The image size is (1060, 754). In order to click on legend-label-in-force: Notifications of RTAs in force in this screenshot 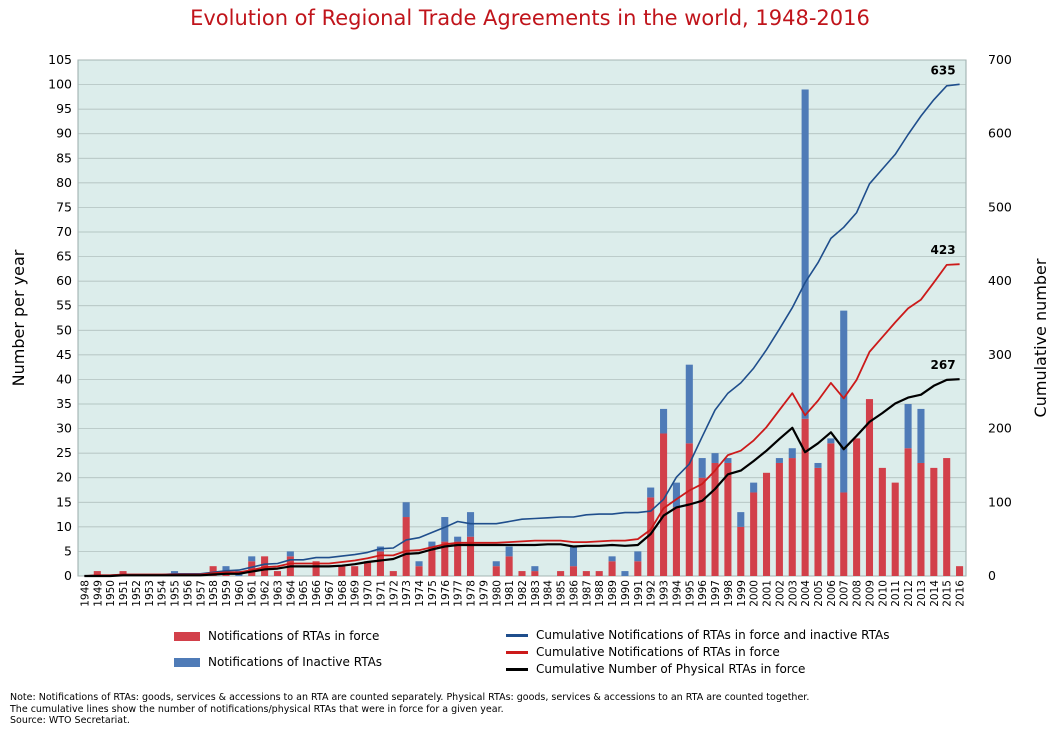, I will do `click(294, 636)`.